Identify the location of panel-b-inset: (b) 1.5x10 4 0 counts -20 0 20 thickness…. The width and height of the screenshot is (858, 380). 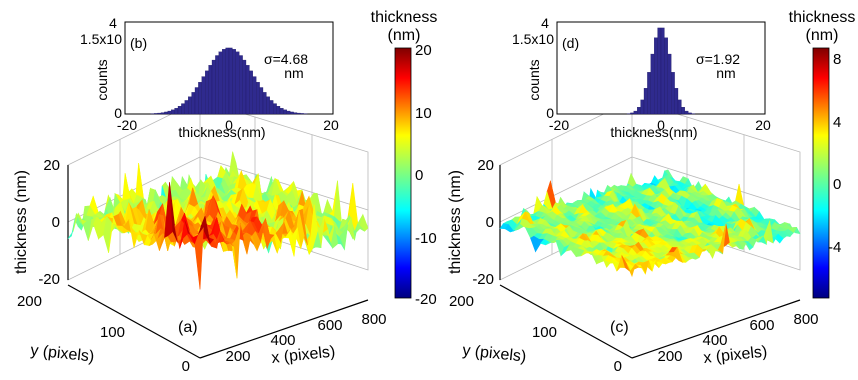
(209, 77).